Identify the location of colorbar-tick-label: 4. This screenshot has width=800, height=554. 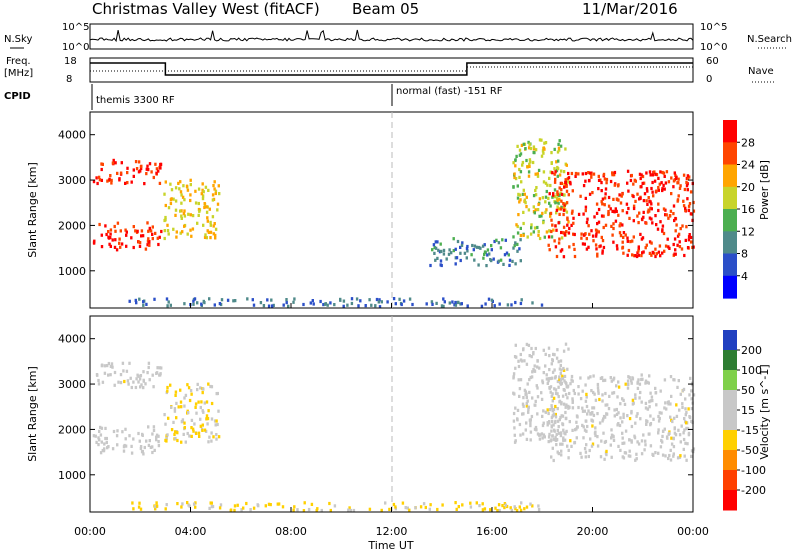
(744, 276).